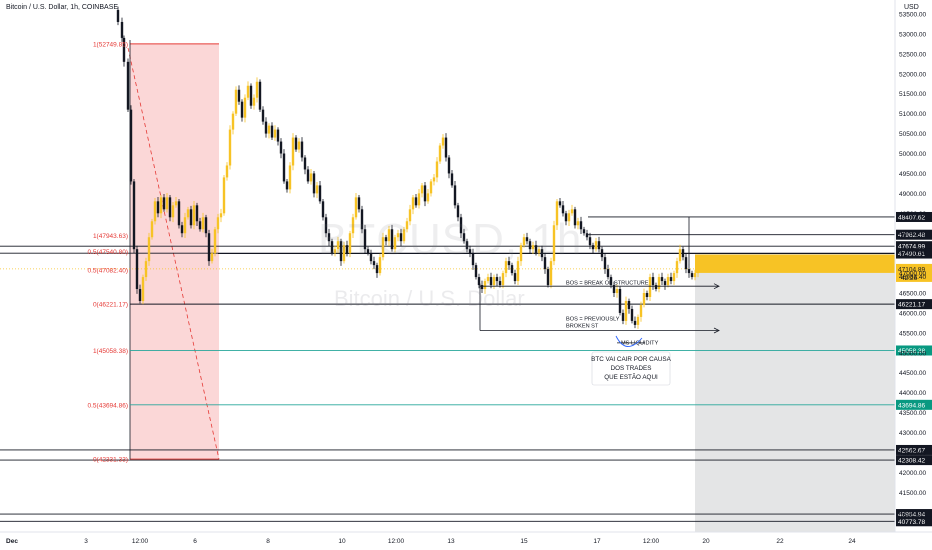  Describe the element at coordinates (912, 34) in the screenshot. I see `y-axis-tick-label: 53000.00` at that location.